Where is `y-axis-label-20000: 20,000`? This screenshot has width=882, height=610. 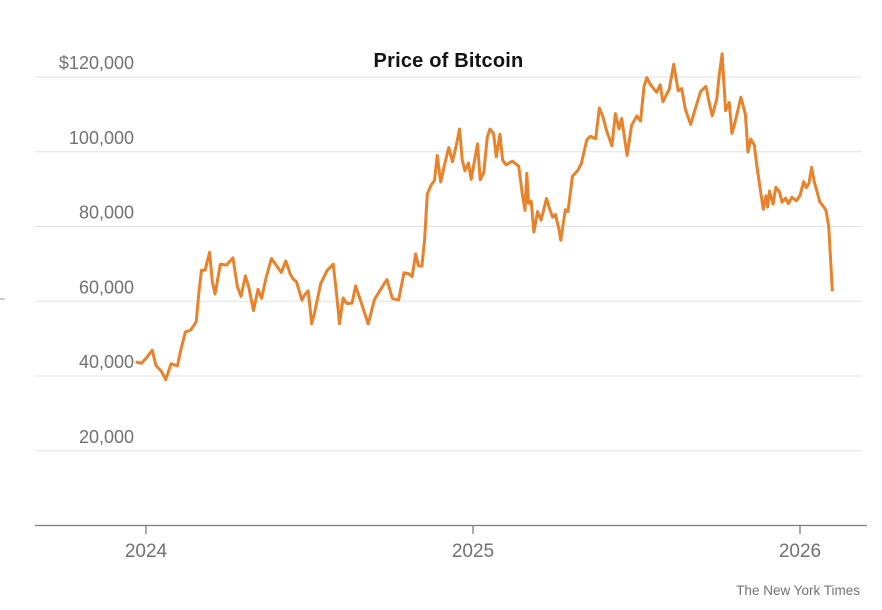
y-axis-label-20000: 20,000 is located at coordinates (106, 437).